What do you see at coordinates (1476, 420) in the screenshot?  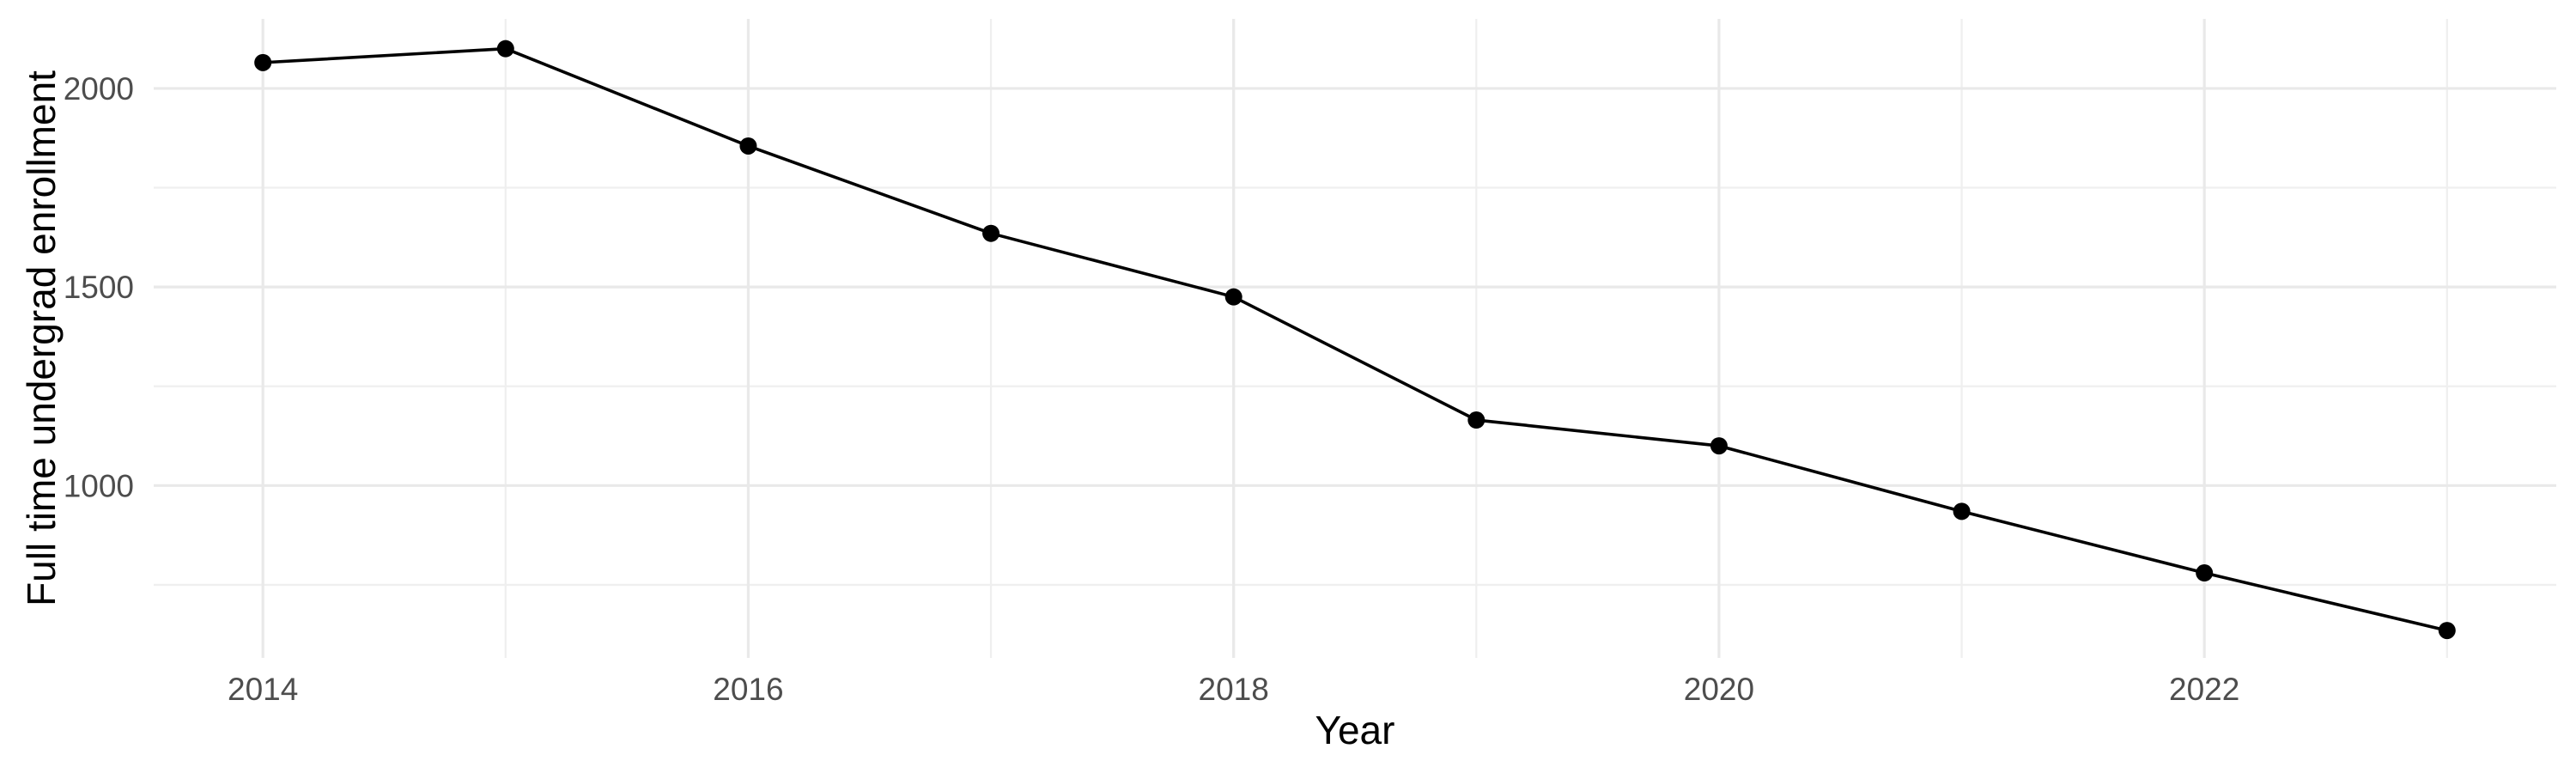 I see `data-point-2019` at bounding box center [1476, 420].